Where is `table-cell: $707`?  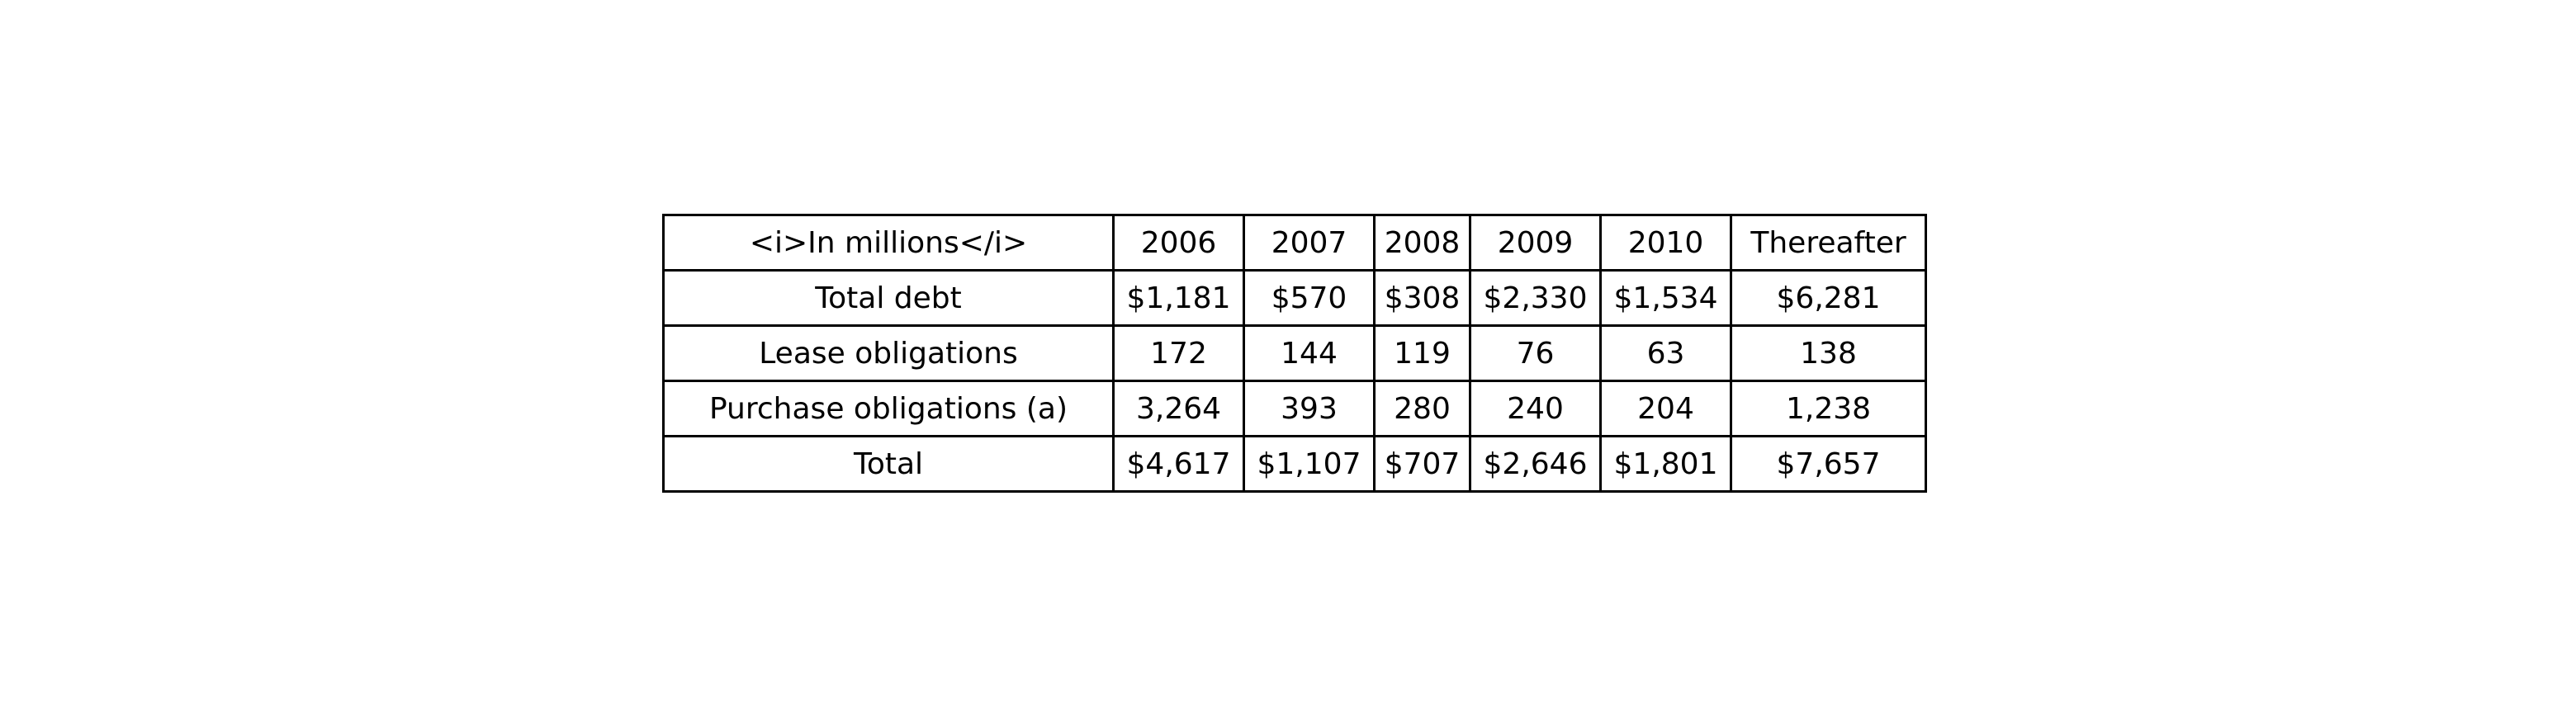
table-cell: $707 is located at coordinates (1422, 464).